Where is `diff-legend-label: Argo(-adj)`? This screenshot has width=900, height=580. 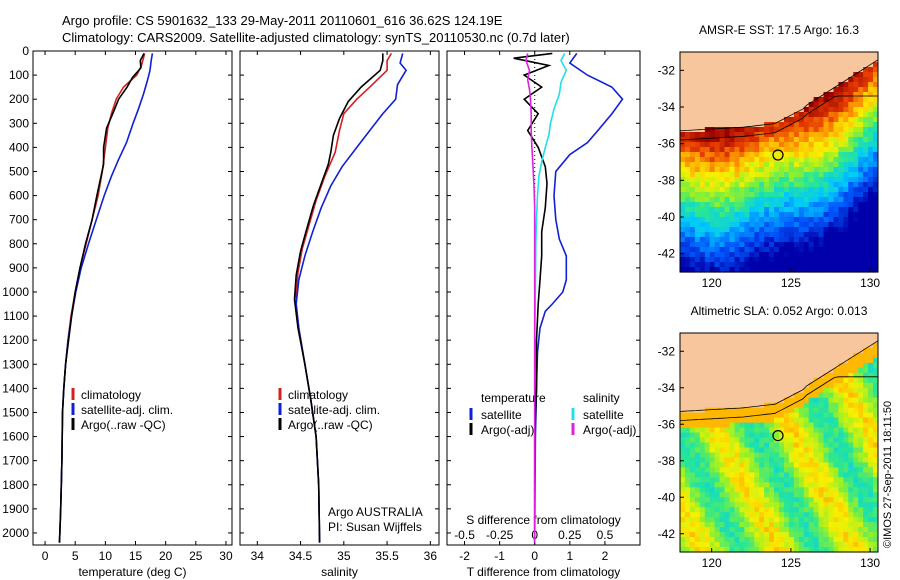
diff-legend-label: Argo(-adj) is located at coordinates (609, 430).